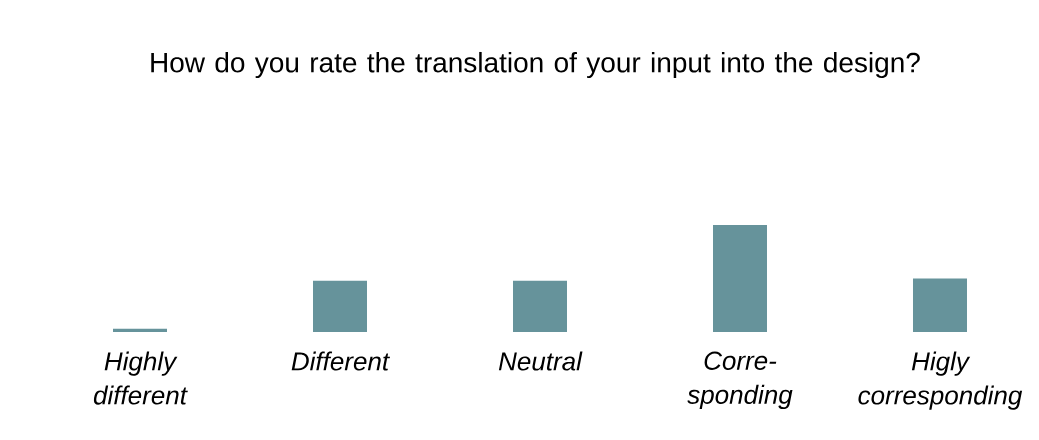  Describe the element at coordinates (540, 361) in the screenshot. I see `x-tick-label: Neutral` at that location.